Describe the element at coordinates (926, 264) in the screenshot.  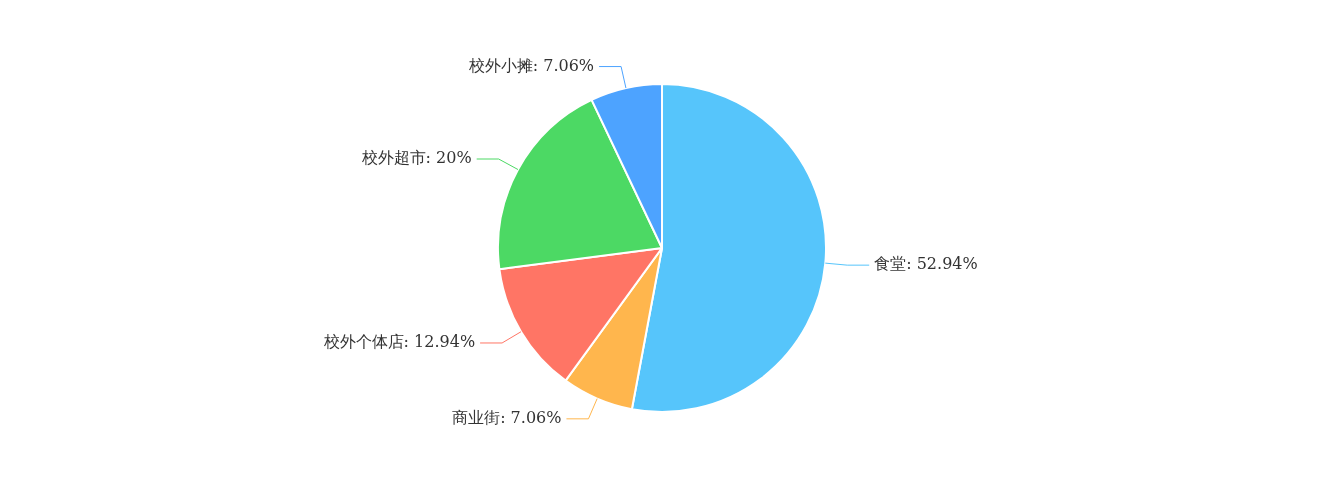
I see `slice-label: 食堂: 52.94%` at that location.